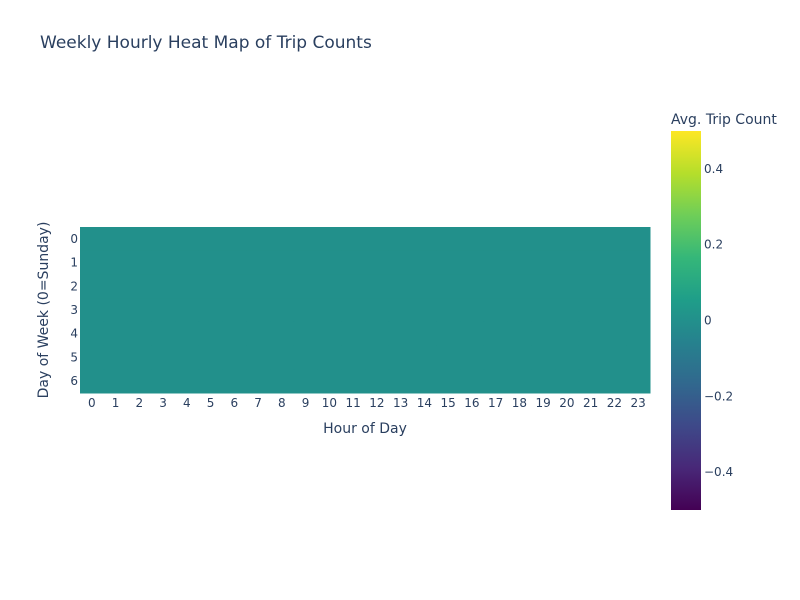  I want to click on colorbar-tick-label: 0.2, so click(713, 245).